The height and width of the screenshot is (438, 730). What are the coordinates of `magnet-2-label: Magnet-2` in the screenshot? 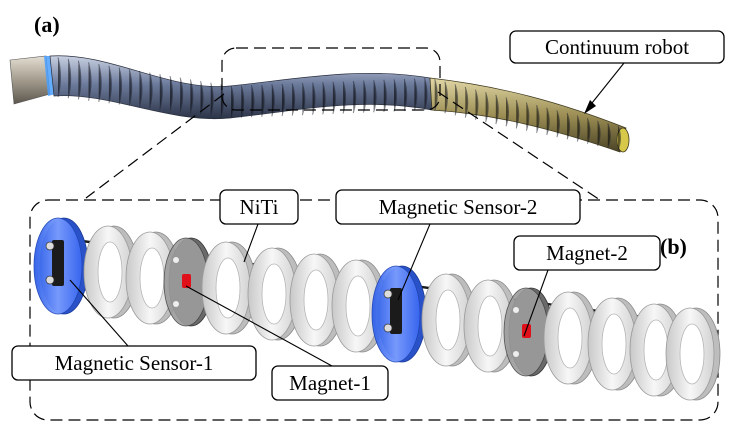 It's located at (587, 253).